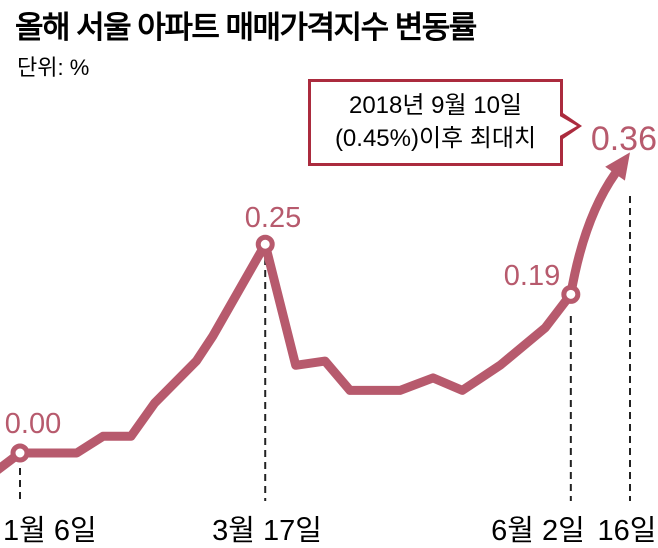  Describe the element at coordinates (273, 218) in the screenshot. I see `value-label-peak: 0.25` at that location.